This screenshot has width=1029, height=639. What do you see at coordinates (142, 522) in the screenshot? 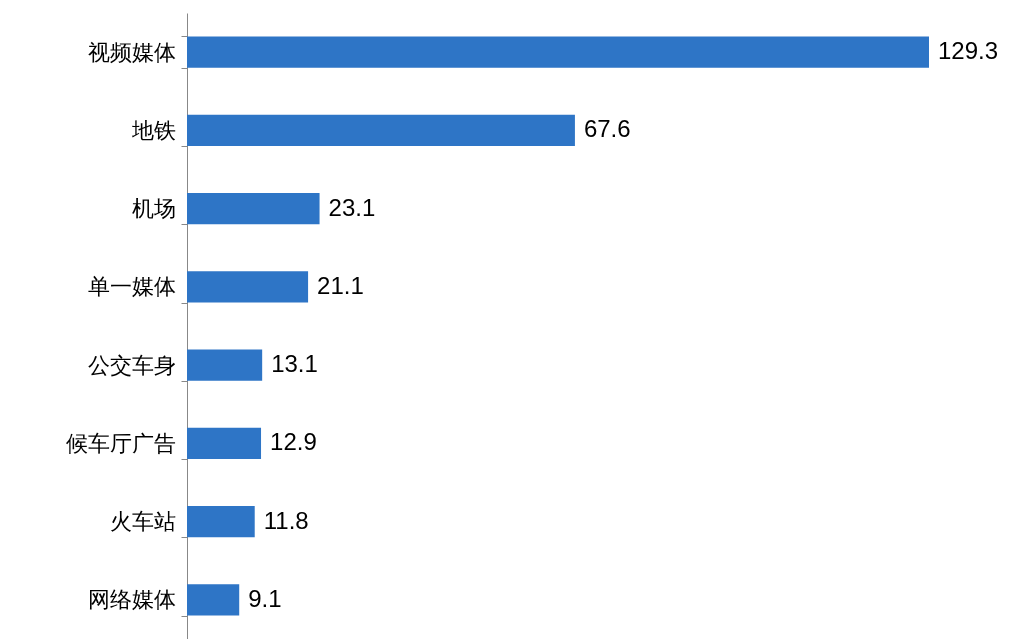
I see `y-tick-label: 火车站` at bounding box center [142, 522].